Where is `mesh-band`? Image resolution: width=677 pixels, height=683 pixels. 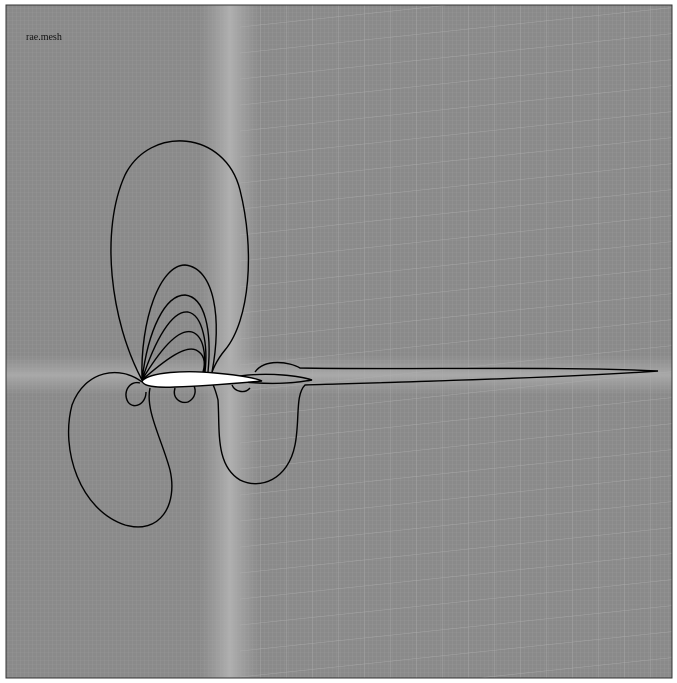
mesh-band is located at coordinates (230, 341).